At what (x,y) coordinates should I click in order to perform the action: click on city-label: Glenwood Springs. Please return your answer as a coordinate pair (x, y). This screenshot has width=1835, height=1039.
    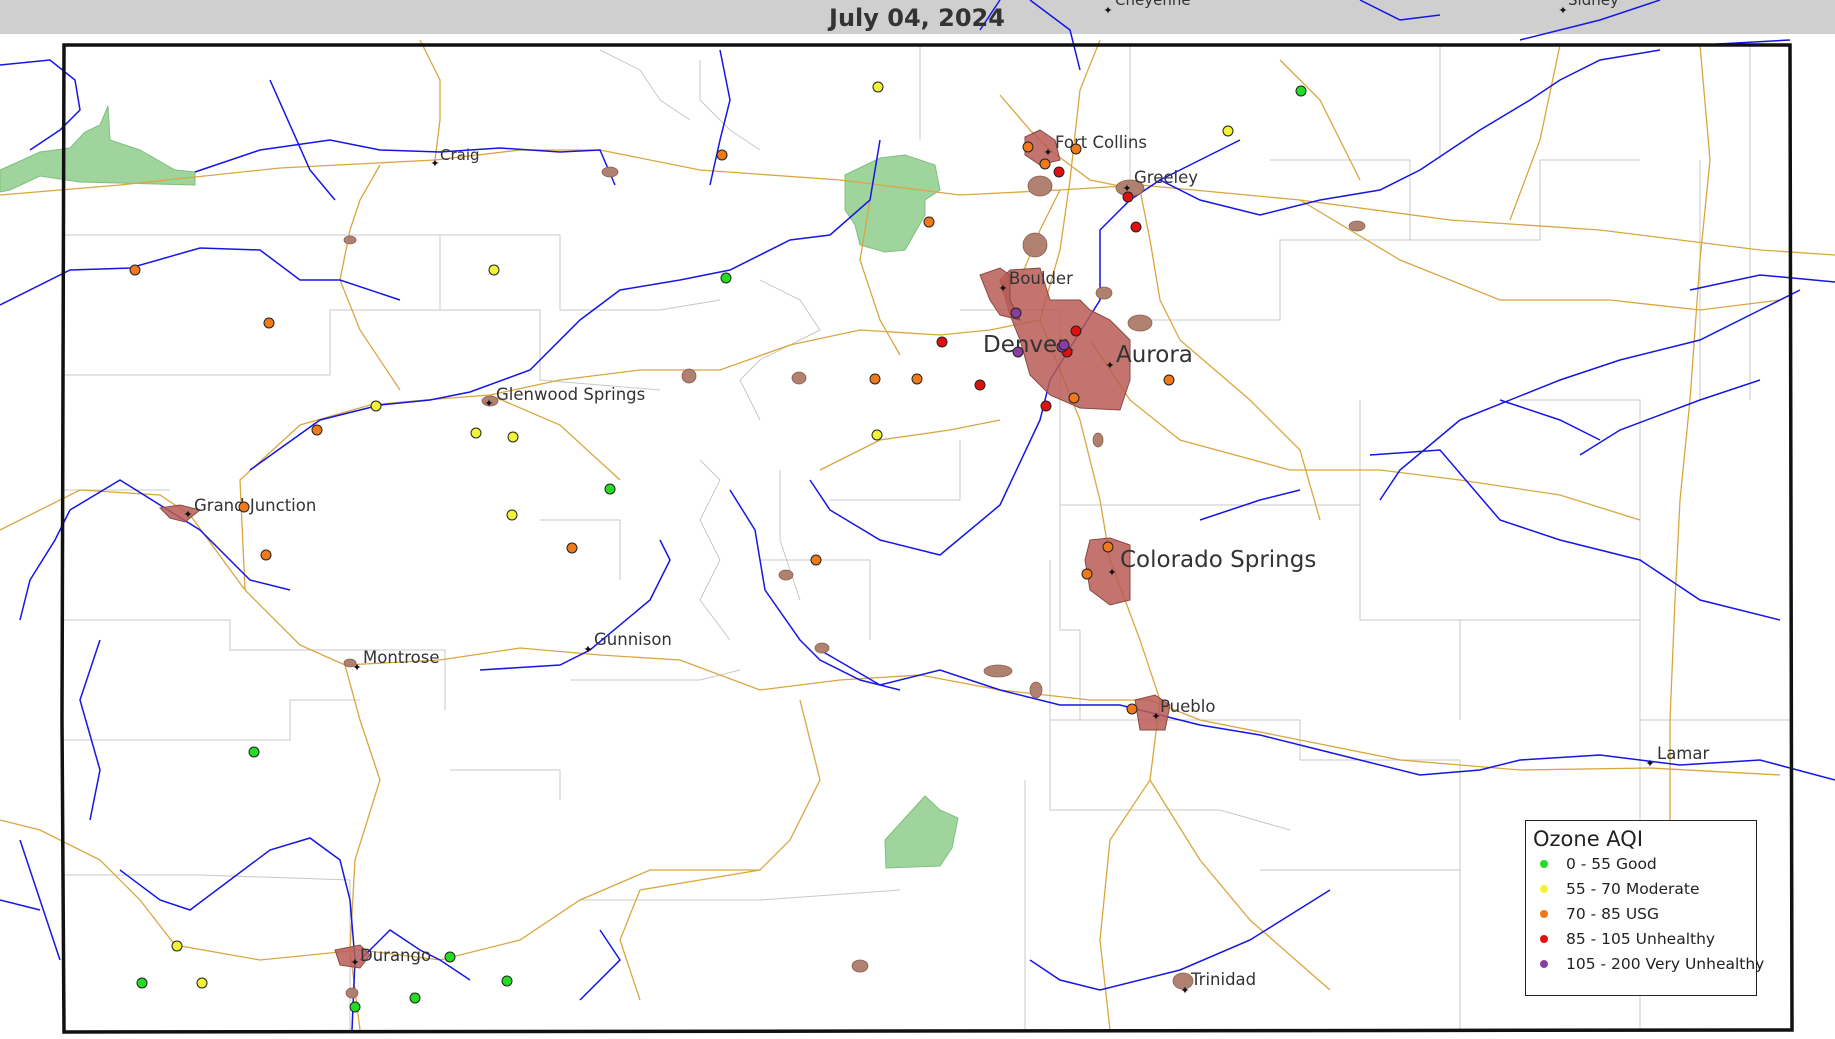
    Looking at the image, I should click on (570, 394).